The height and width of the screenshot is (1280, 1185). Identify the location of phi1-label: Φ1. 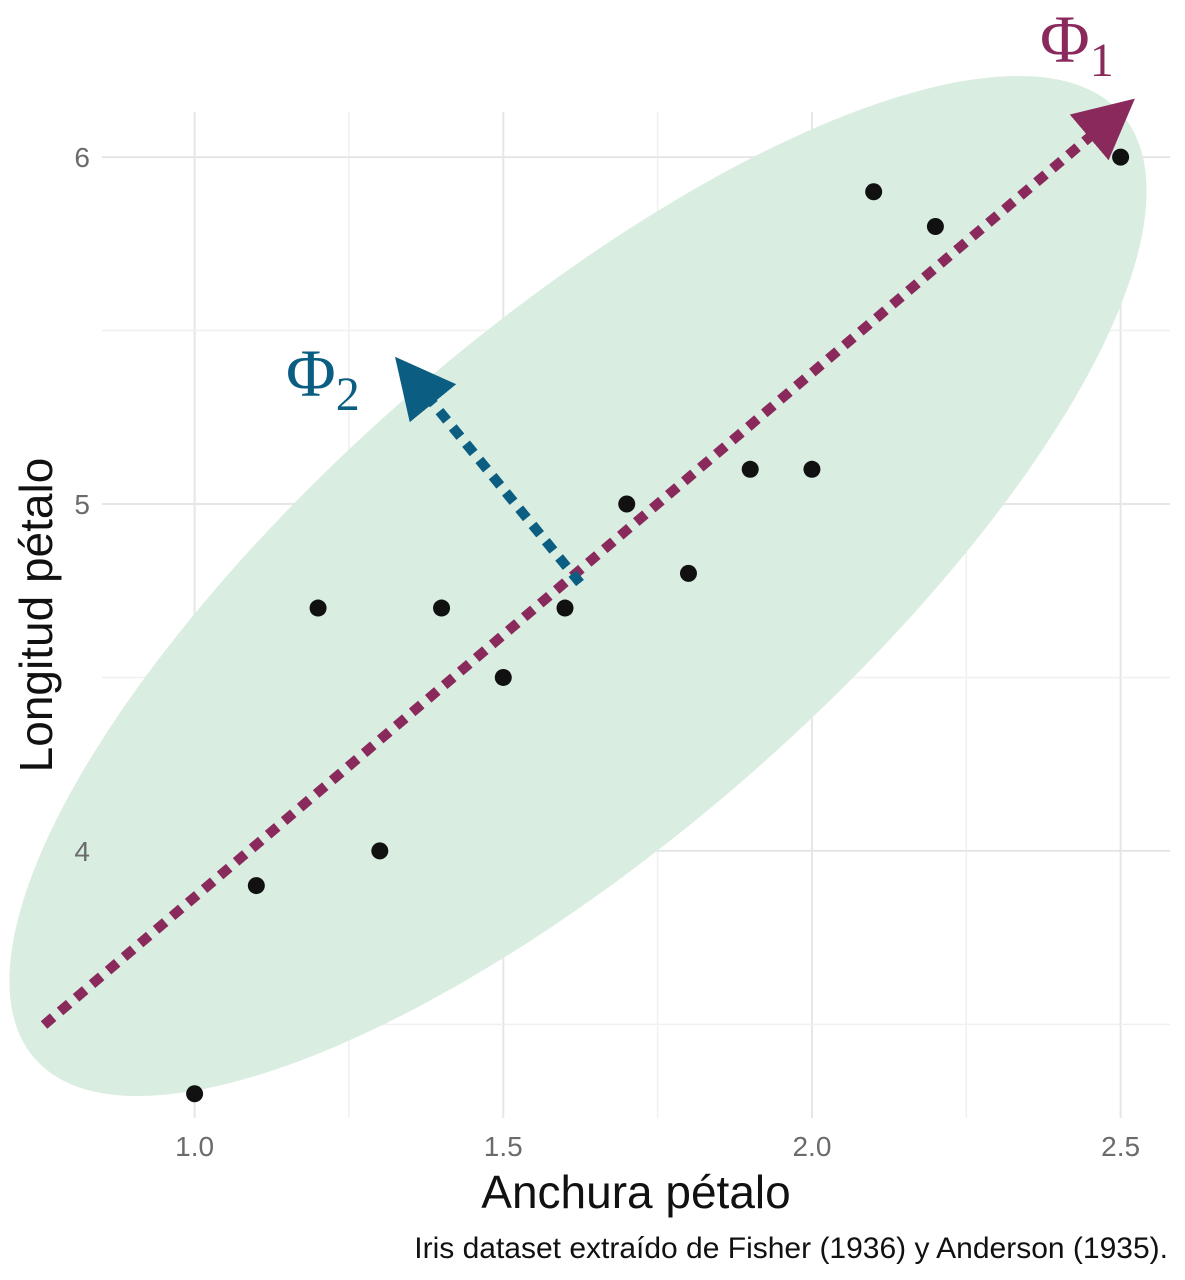
(1077, 44).